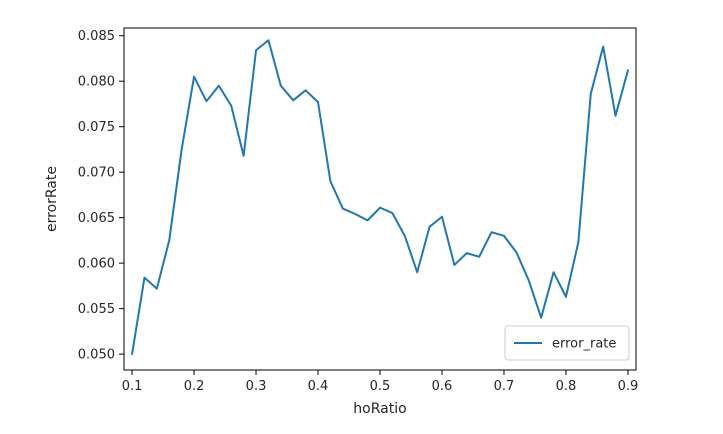 Image resolution: width=723 pixels, height=434 pixels. What do you see at coordinates (96, 264) in the screenshot?
I see `y-tick-label: 0.060` at bounding box center [96, 264].